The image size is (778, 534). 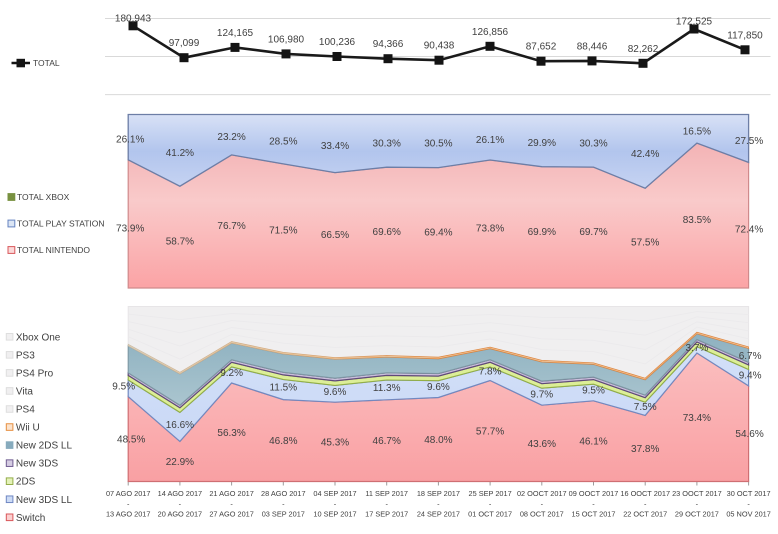 What do you see at coordinates (697, 131) in the screenshot?
I see `svg-text: 16.5%` at bounding box center [697, 131].